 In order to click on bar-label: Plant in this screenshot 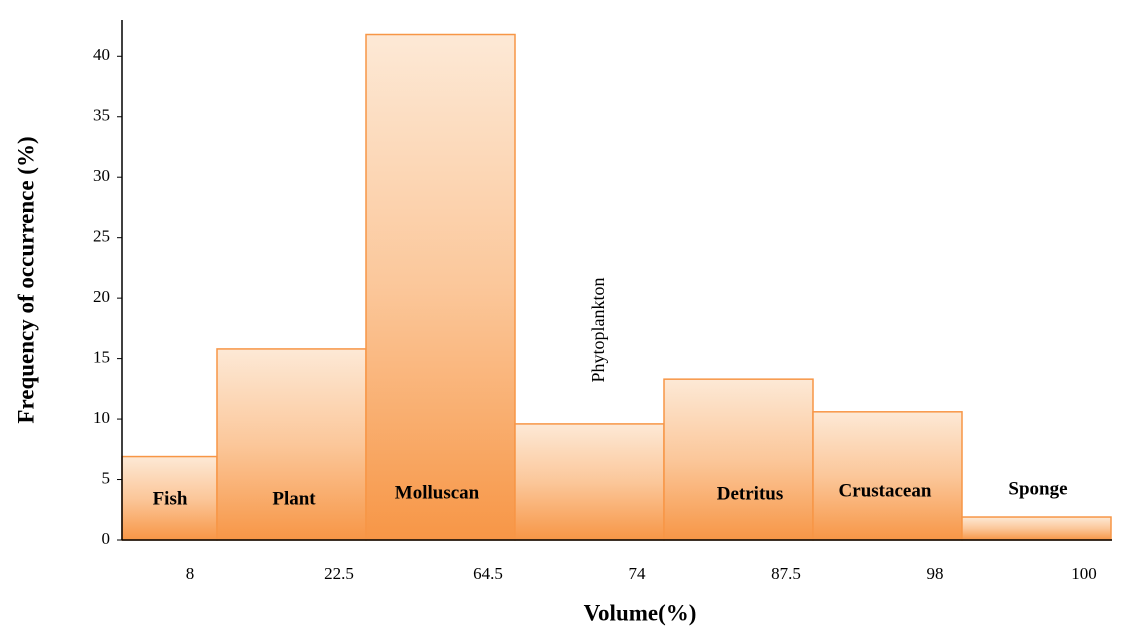, I will do `click(294, 498)`.